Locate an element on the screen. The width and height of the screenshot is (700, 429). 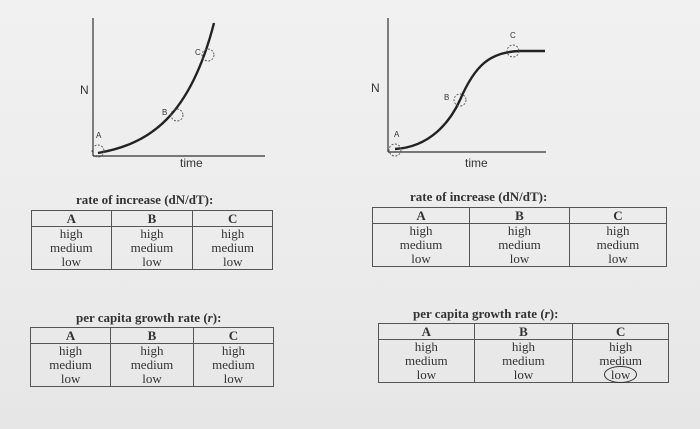
logistic-graph is located at coordinates (466, 87).